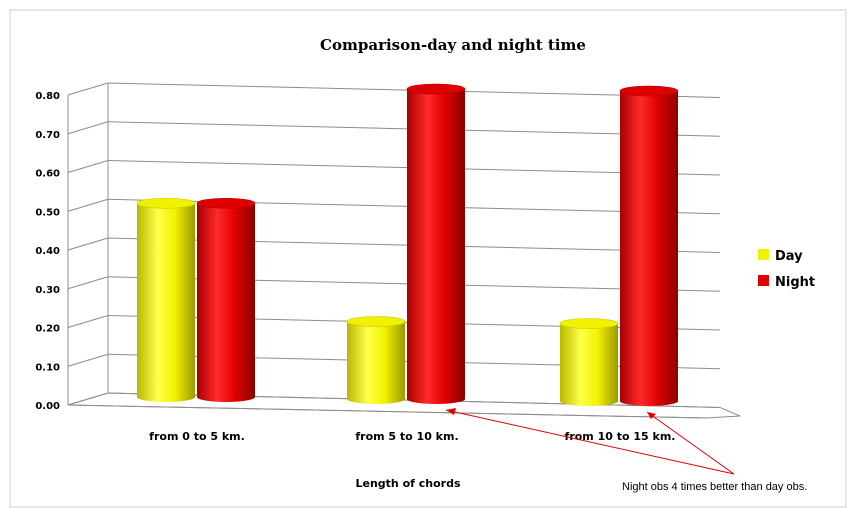 The image size is (847, 508). What do you see at coordinates (47, 329) in the screenshot?
I see `y-tick-label: 0.20` at bounding box center [47, 329].